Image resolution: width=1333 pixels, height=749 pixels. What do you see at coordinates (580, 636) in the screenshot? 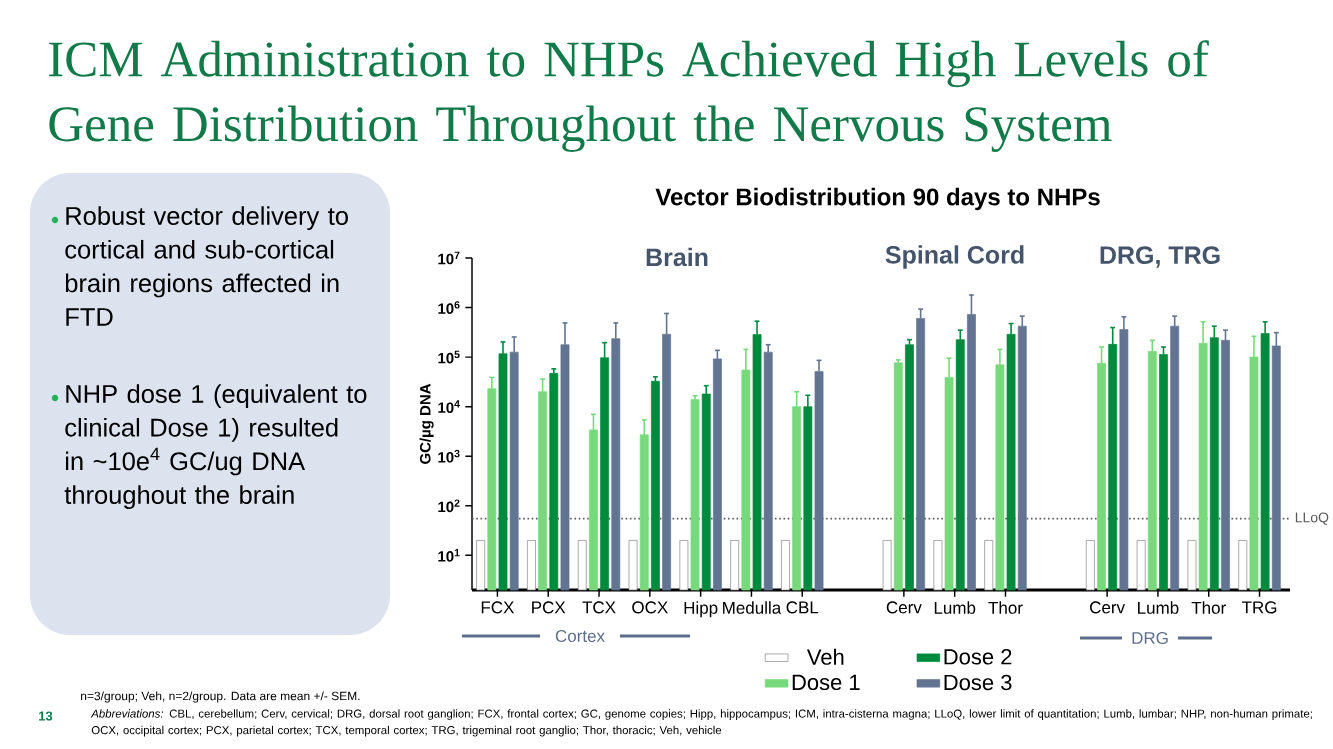
I see `text: Cortex` at bounding box center [580, 636].